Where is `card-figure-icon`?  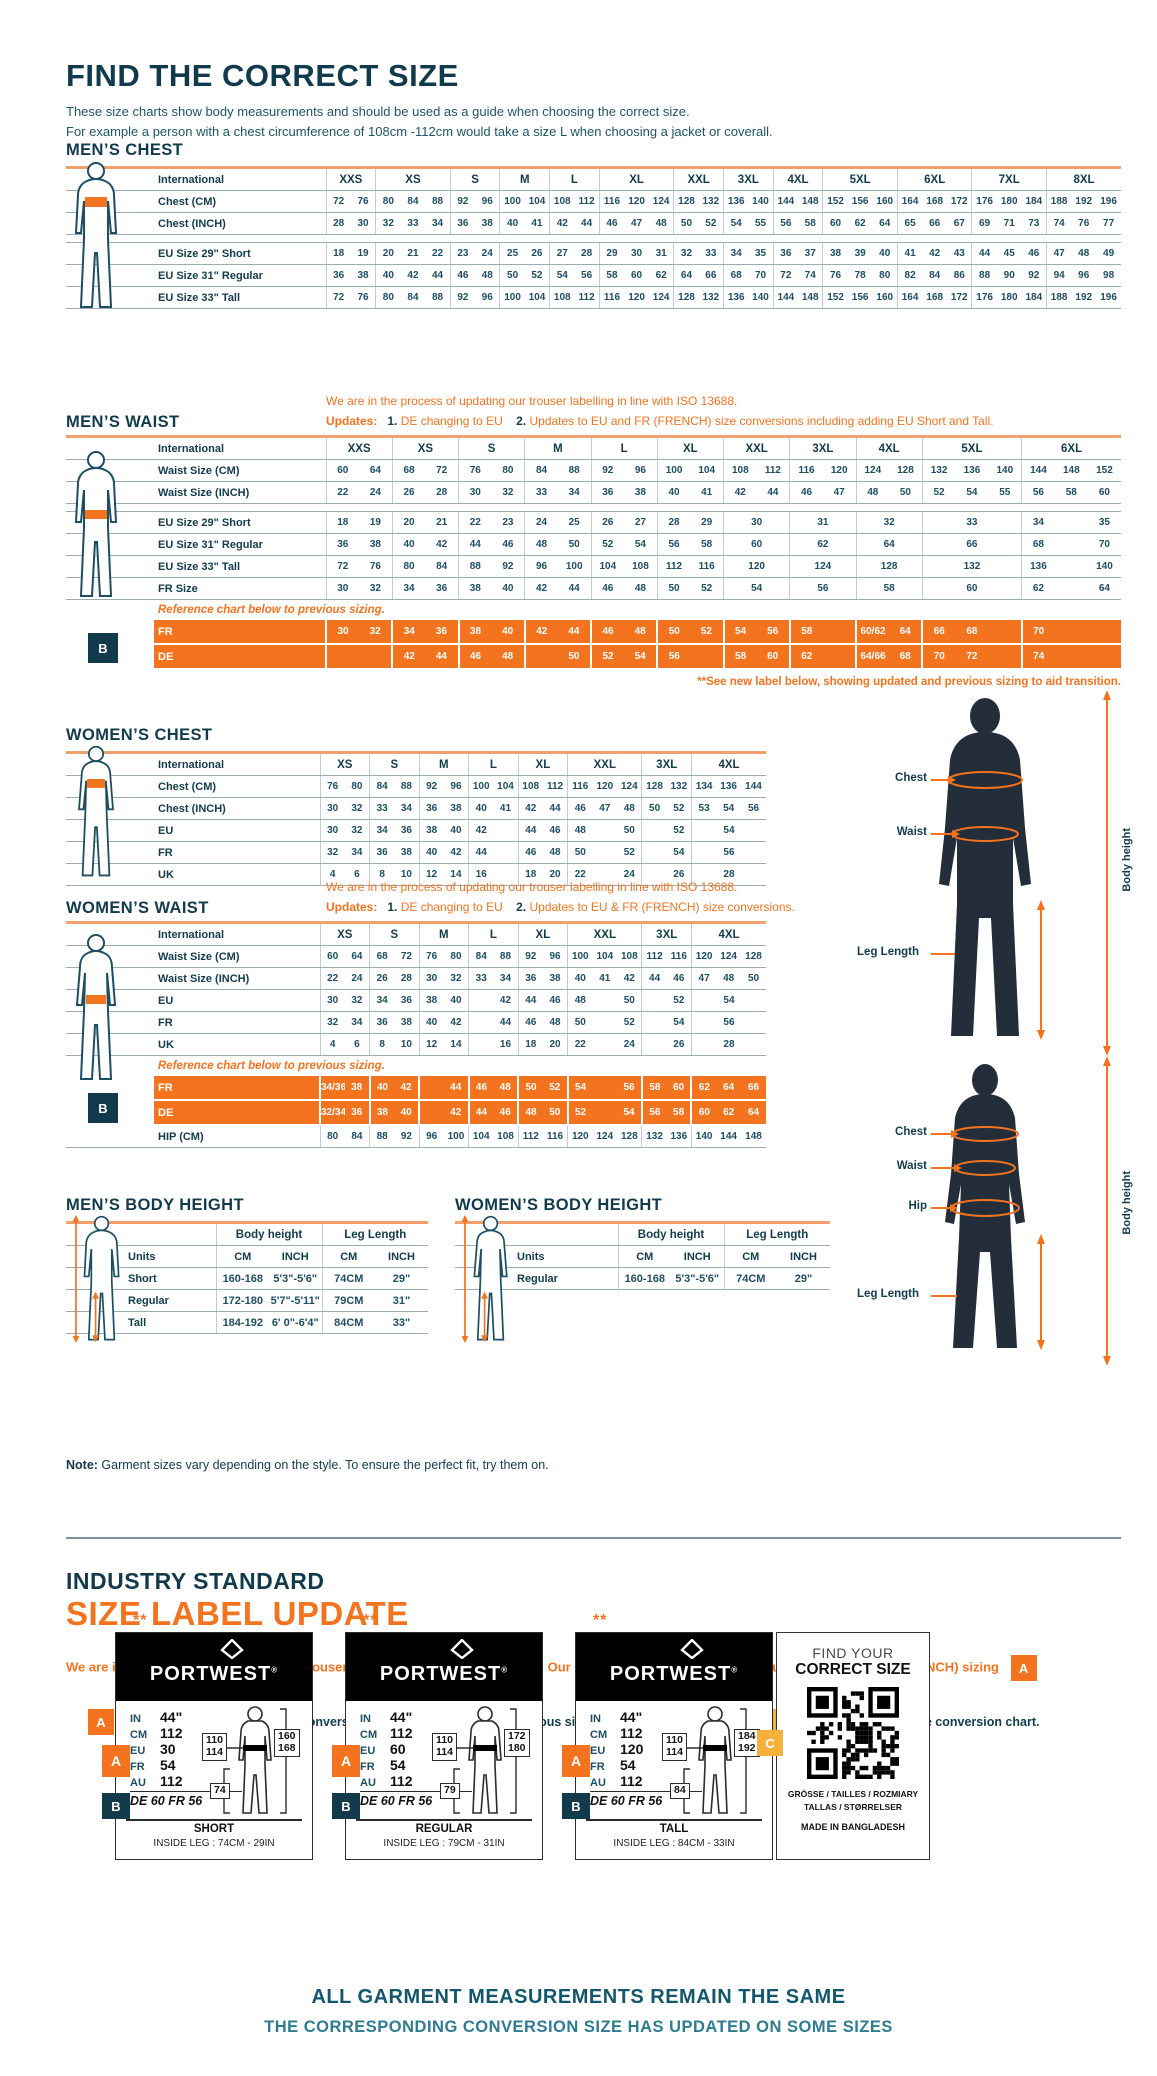
card-figure-icon is located at coordinates (713, 1760).